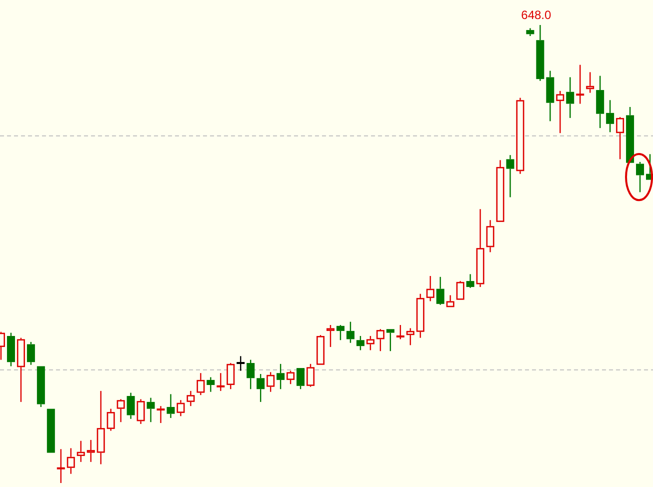 This screenshot has width=653, height=487. Describe the element at coordinates (536, 15) in the screenshot. I see `text: 648.0` at that location.